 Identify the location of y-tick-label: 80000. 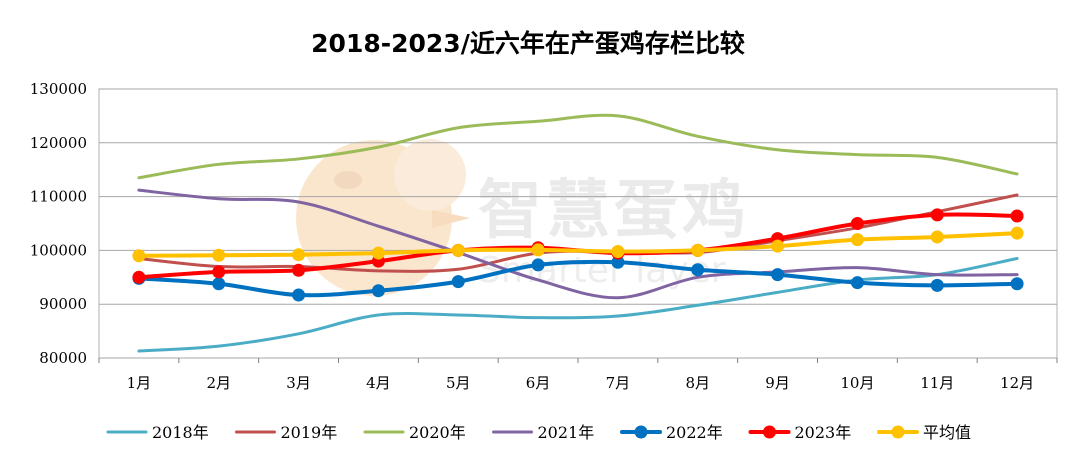
(63, 358).